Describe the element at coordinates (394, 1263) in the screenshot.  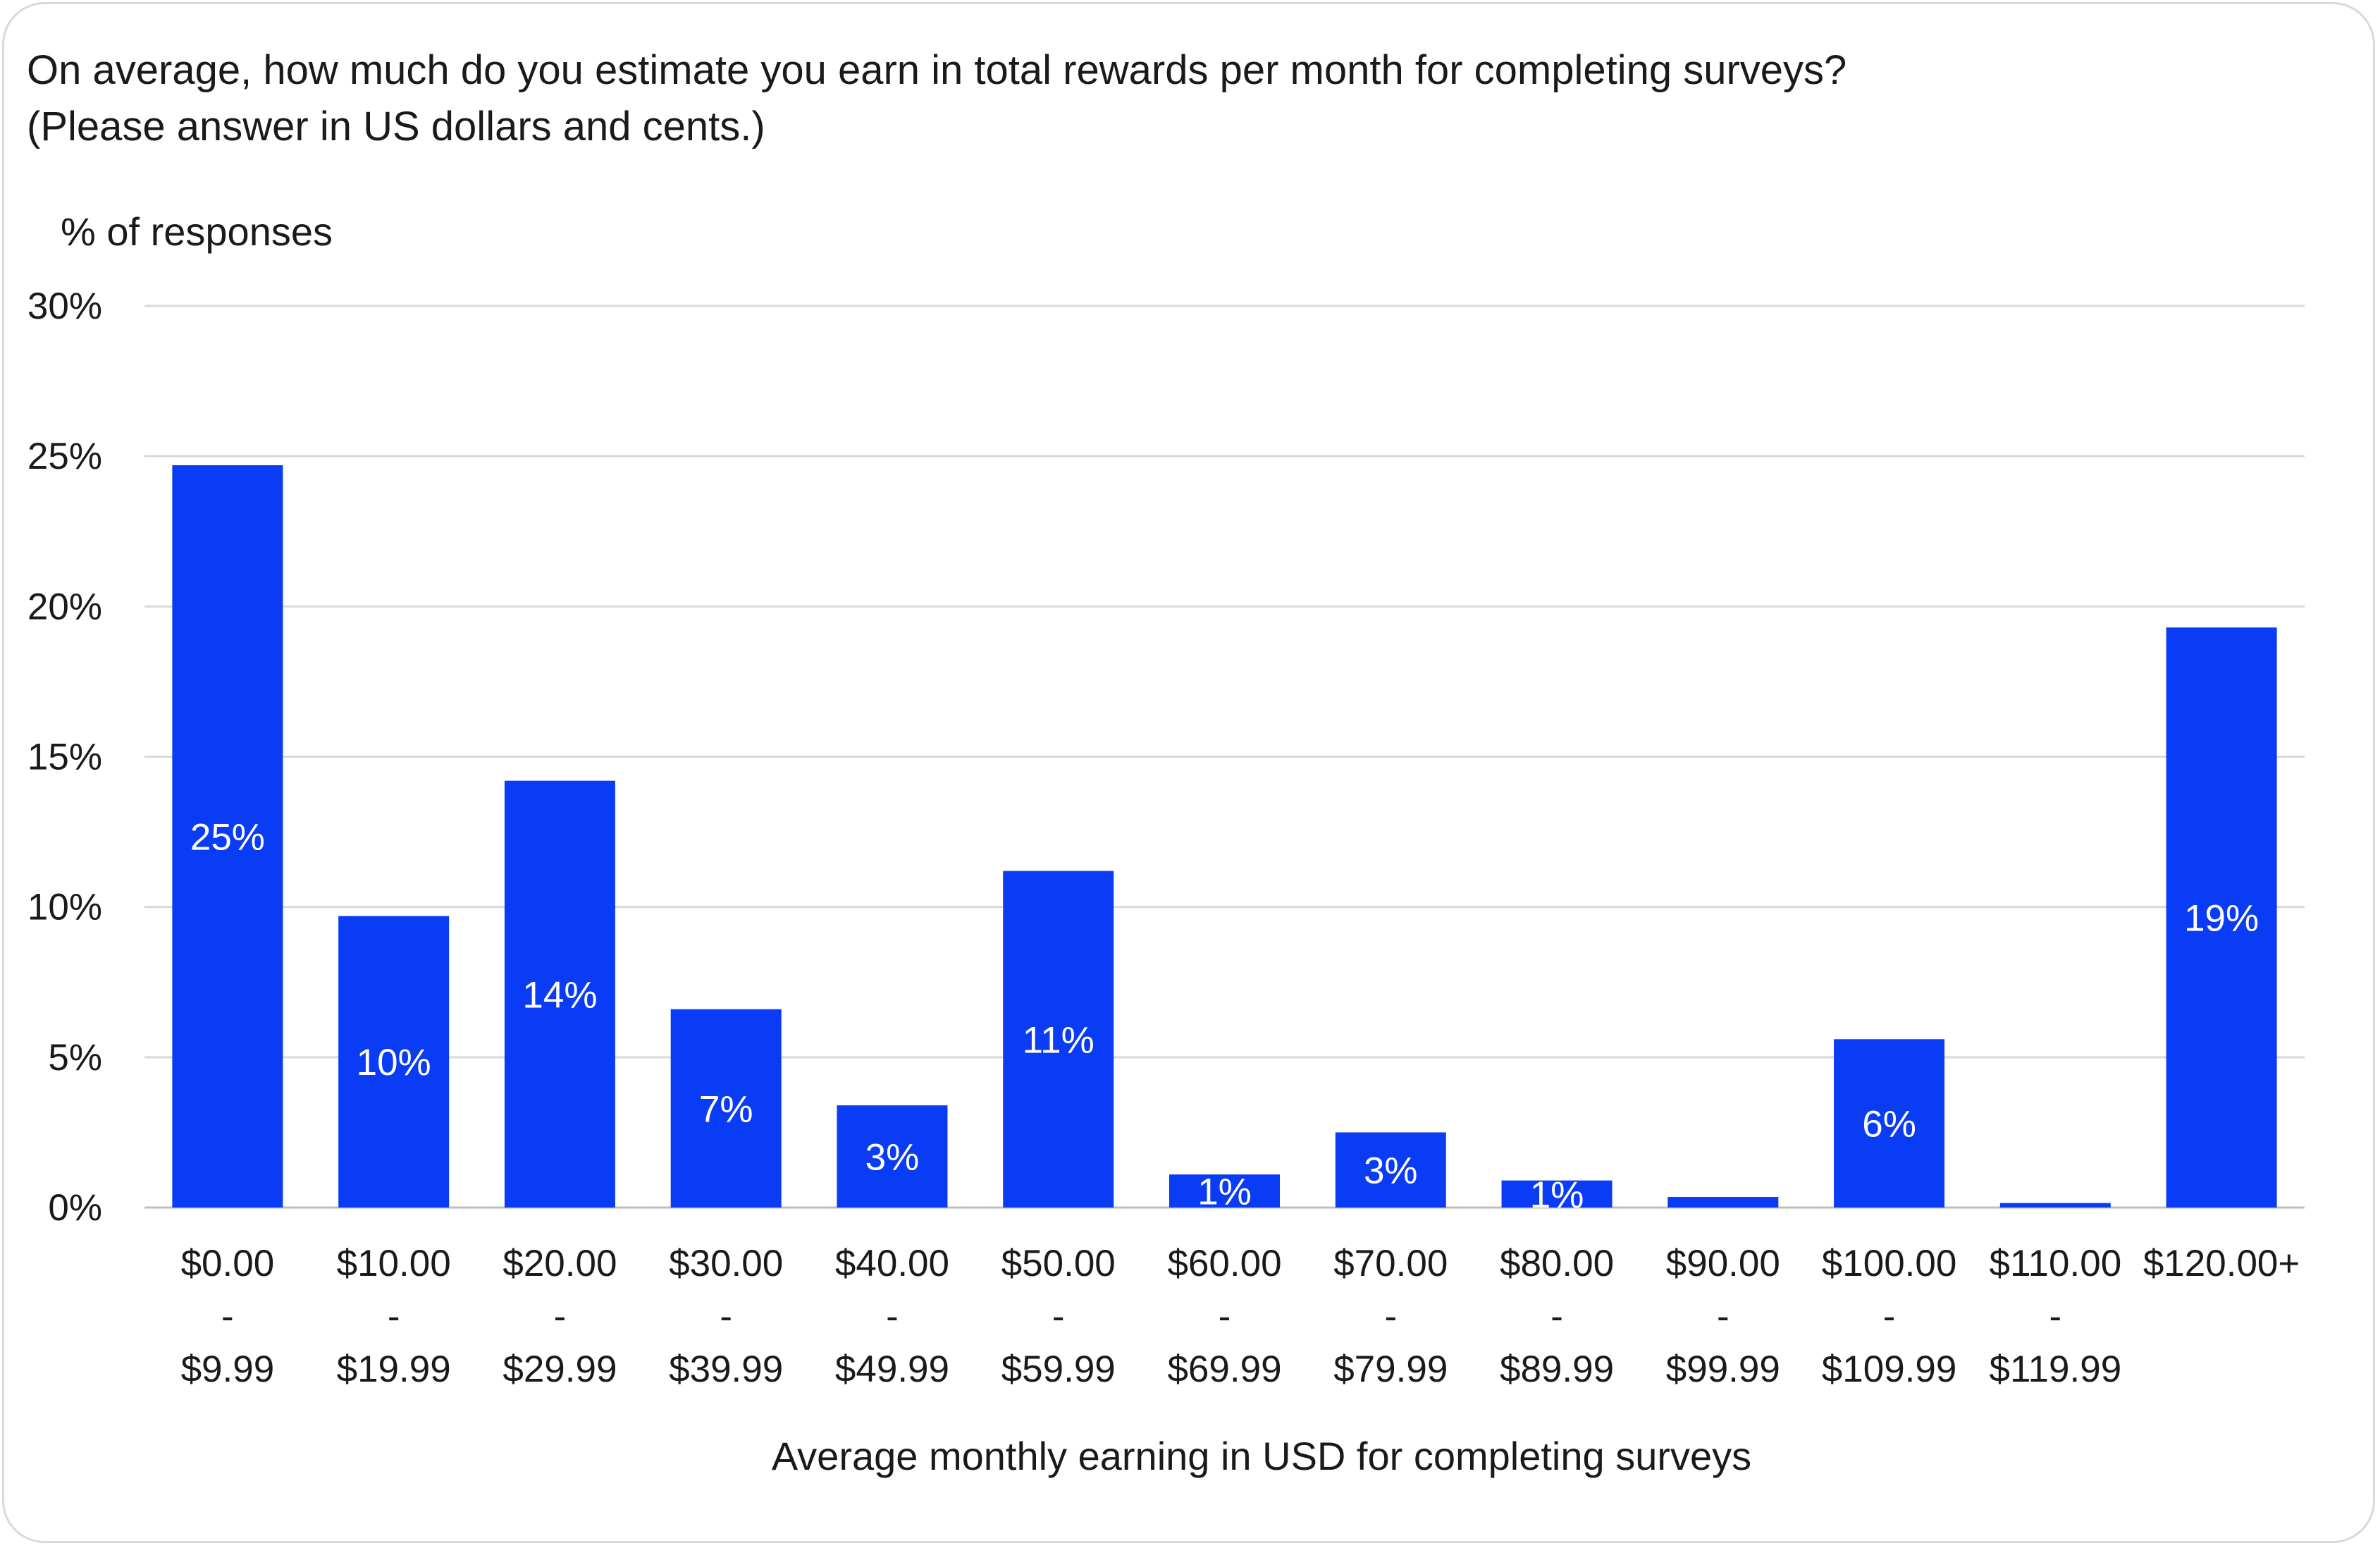
I see `x-tick-label: $10.00` at that location.